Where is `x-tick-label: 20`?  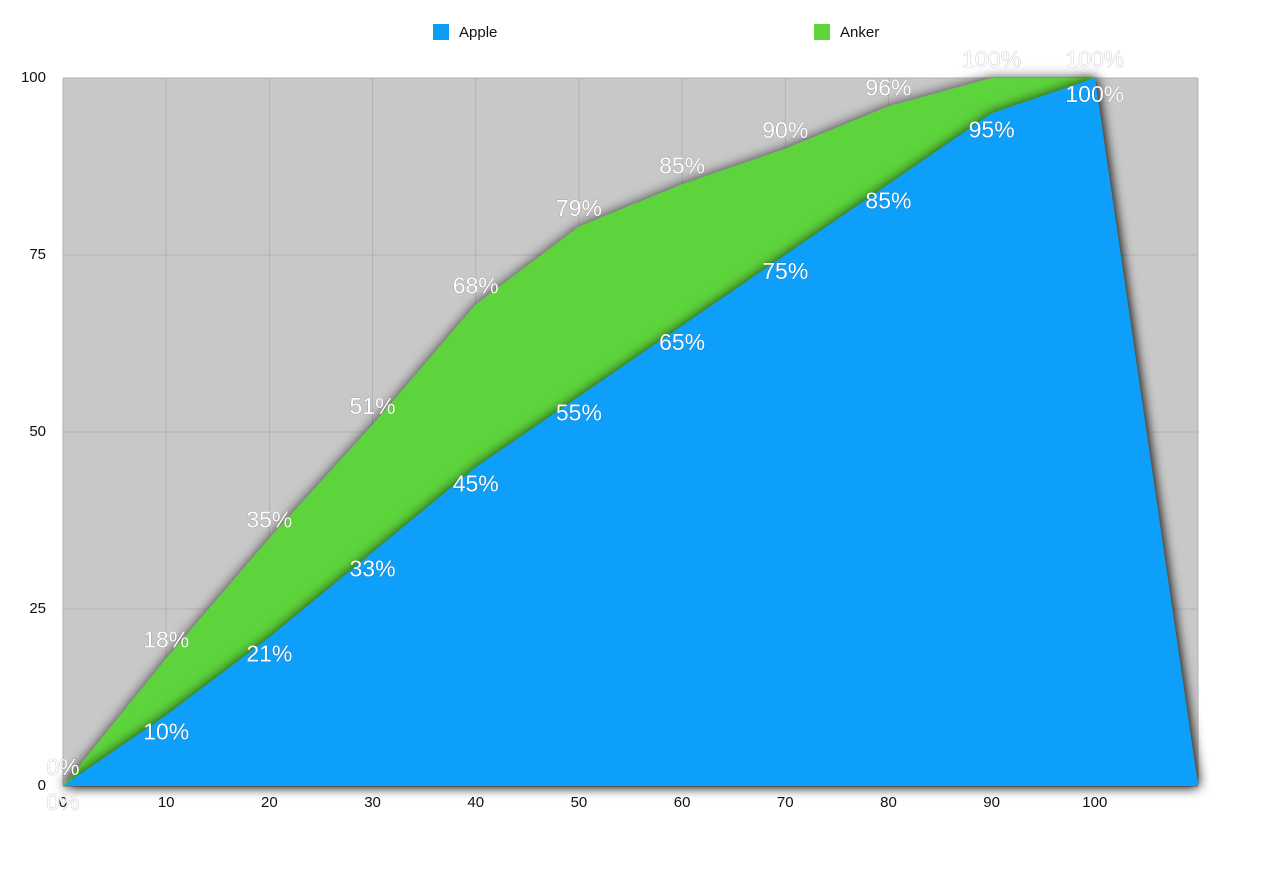 x-tick-label: 20 is located at coordinates (269, 802).